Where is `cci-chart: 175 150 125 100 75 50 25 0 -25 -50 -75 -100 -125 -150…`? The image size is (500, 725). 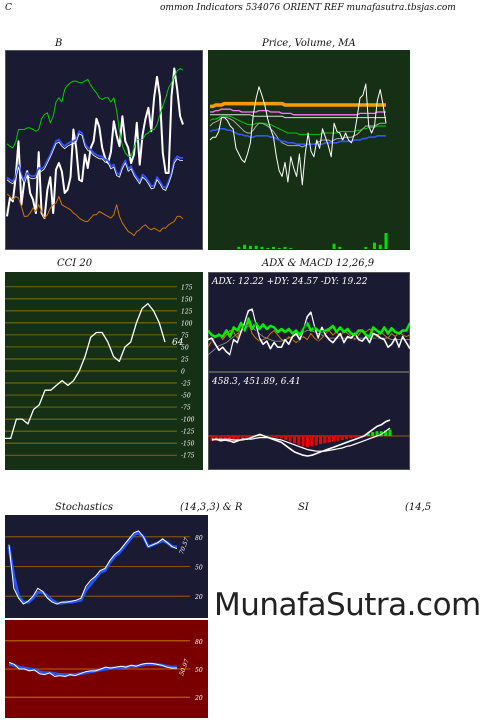 cci-chart: 175 150 125 100 75 50 25 0 -25 -50 -75 -100 -125 -150… is located at coordinates (104, 371).